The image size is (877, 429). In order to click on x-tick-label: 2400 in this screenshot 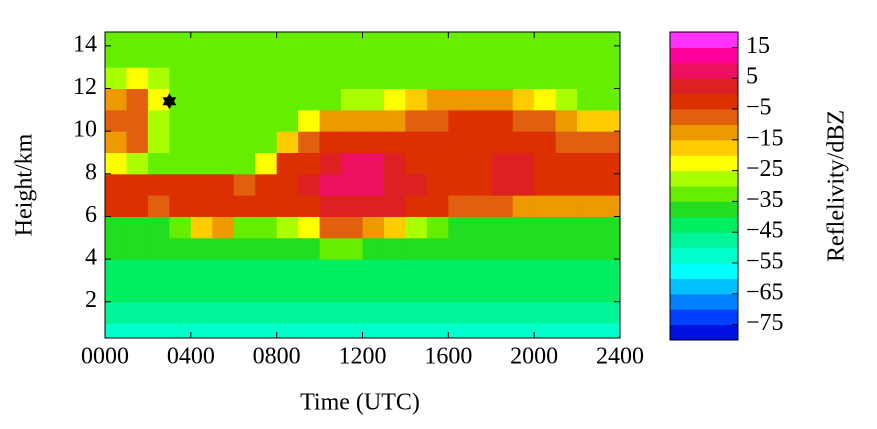, I will do `click(620, 357)`.